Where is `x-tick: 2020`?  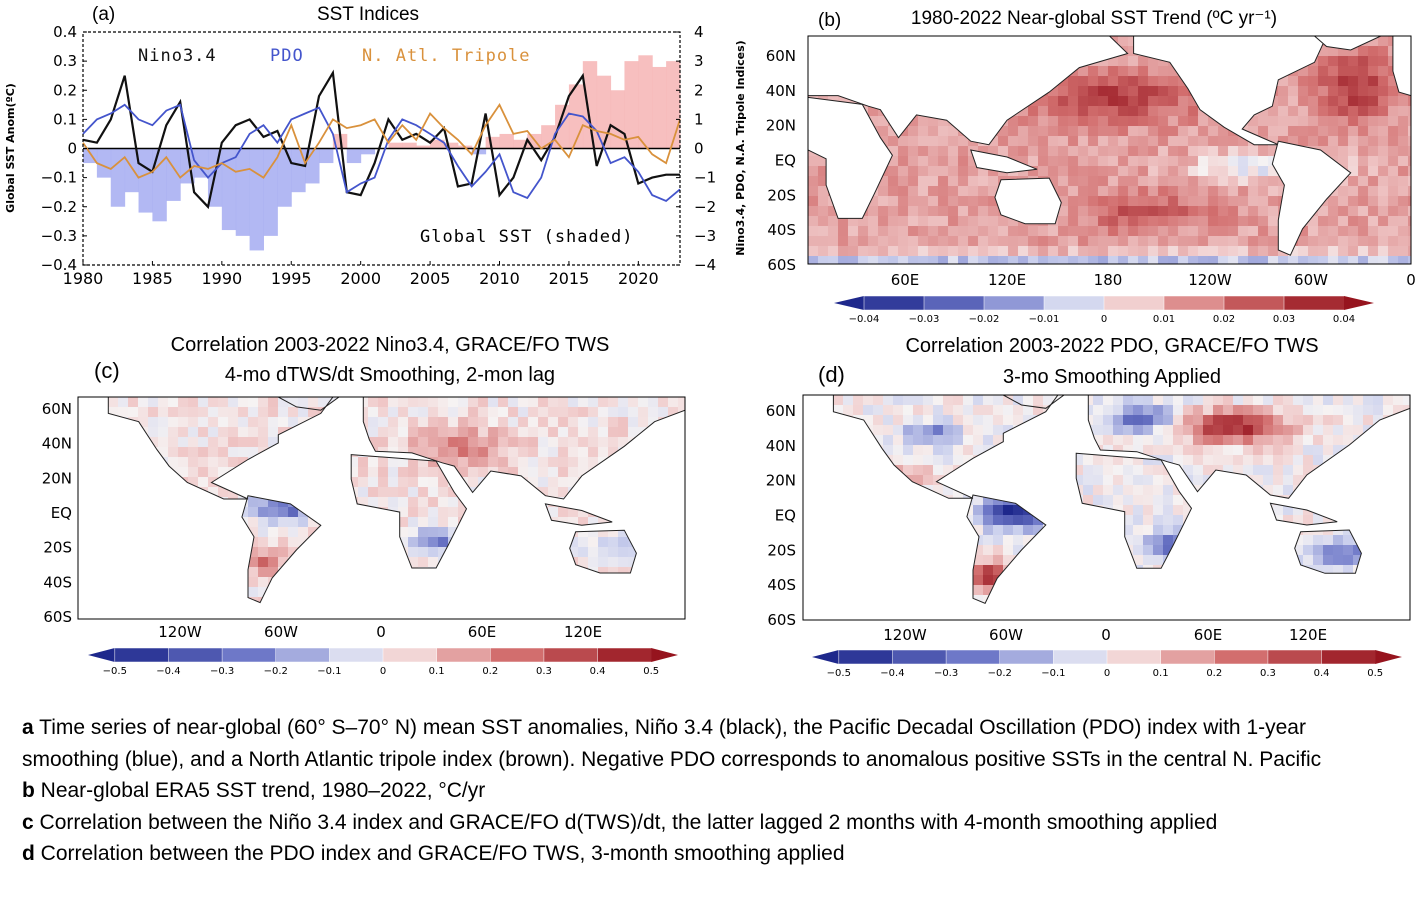
x-tick: 2020 is located at coordinates (638, 278).